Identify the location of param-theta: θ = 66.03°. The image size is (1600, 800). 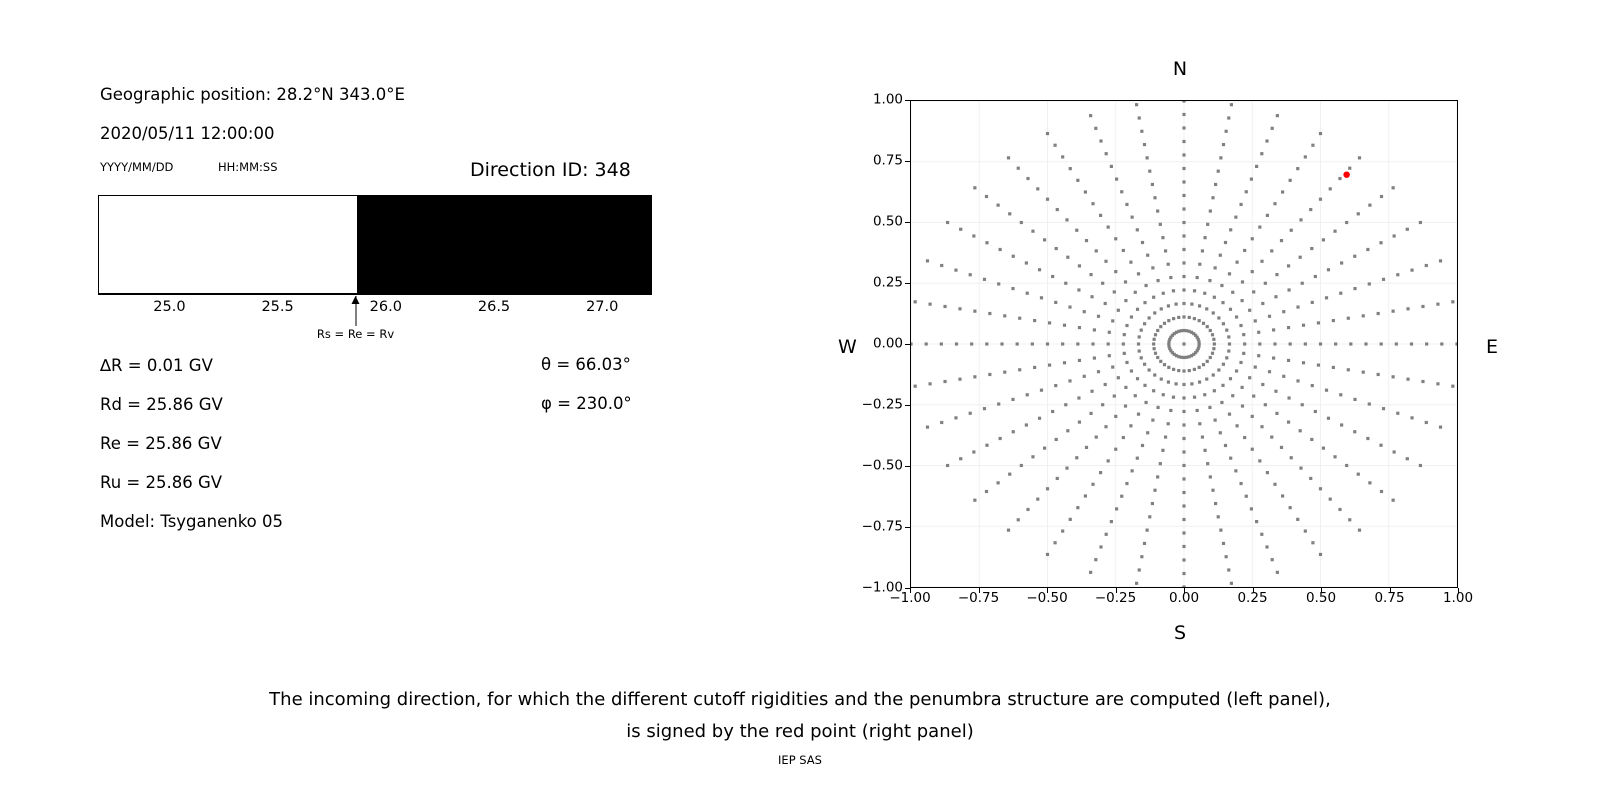
(586, 364).